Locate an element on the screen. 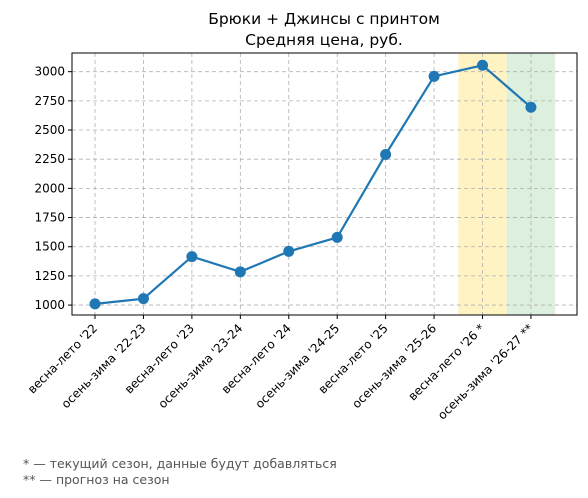  chart-title: Брюки + Джинсы с принтом is located at coordinates (324, 19).